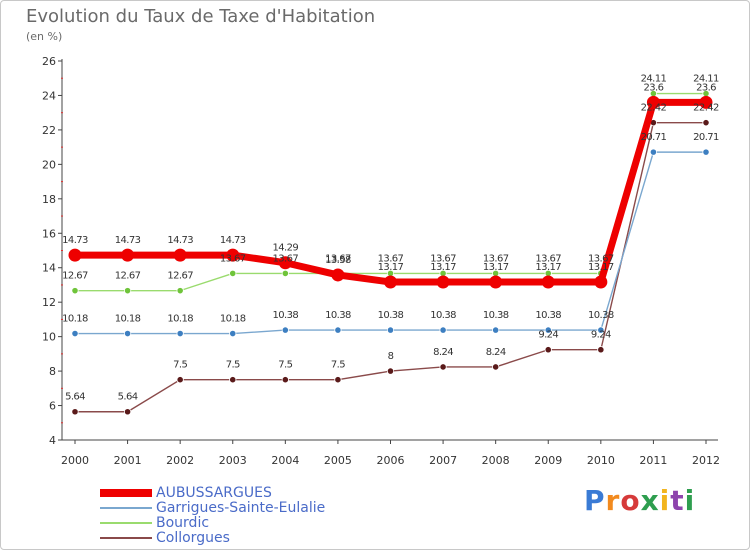 The height and width of the screenshot is (550, 750). I want to click on x-tick-label: 2004, so click(285, 460).